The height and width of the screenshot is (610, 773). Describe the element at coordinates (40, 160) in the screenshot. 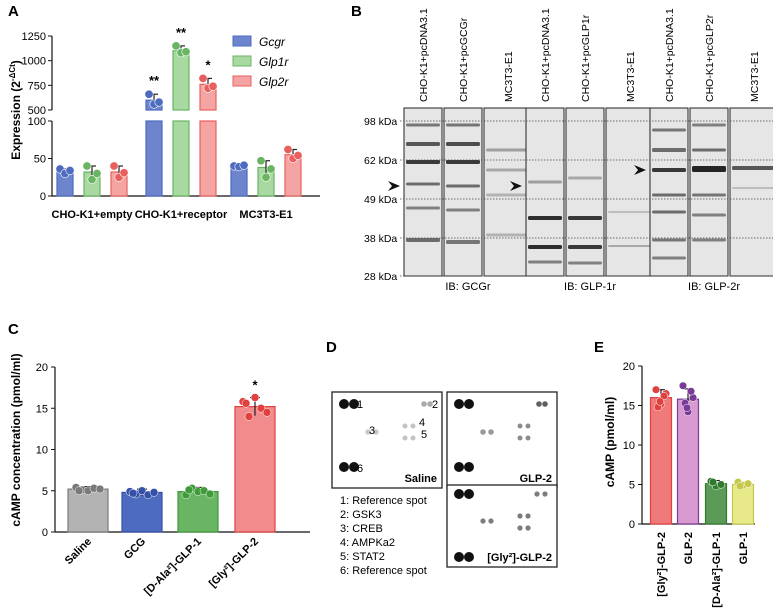

I see `chart-a-tick-label: 50` at that location.